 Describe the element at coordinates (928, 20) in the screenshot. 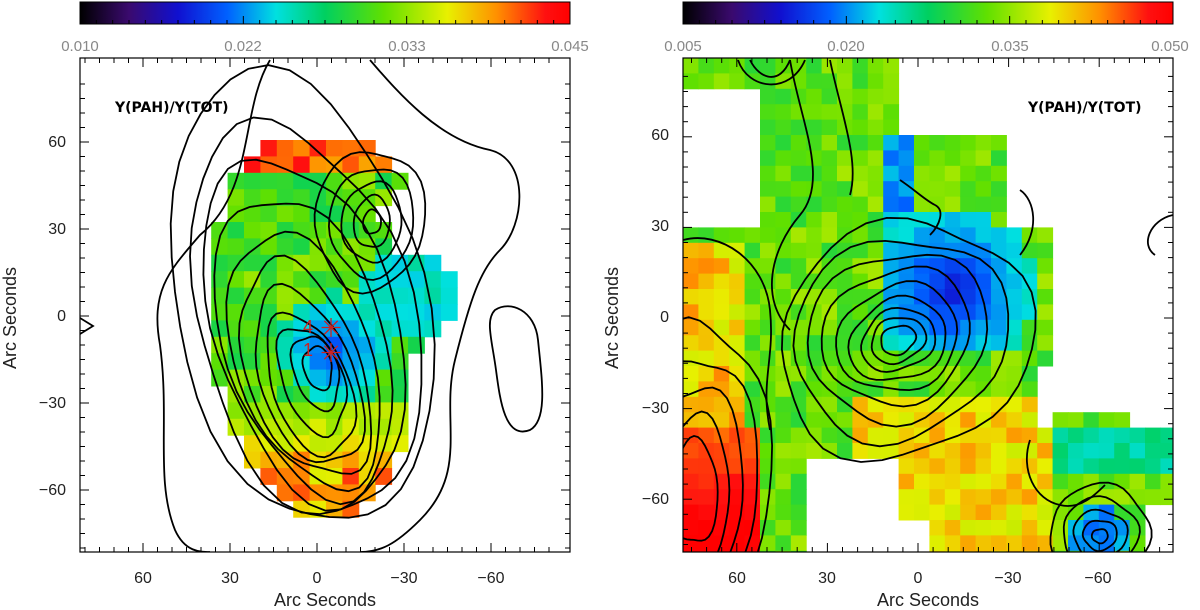

I see `right-colorbar-ticks` at that location.